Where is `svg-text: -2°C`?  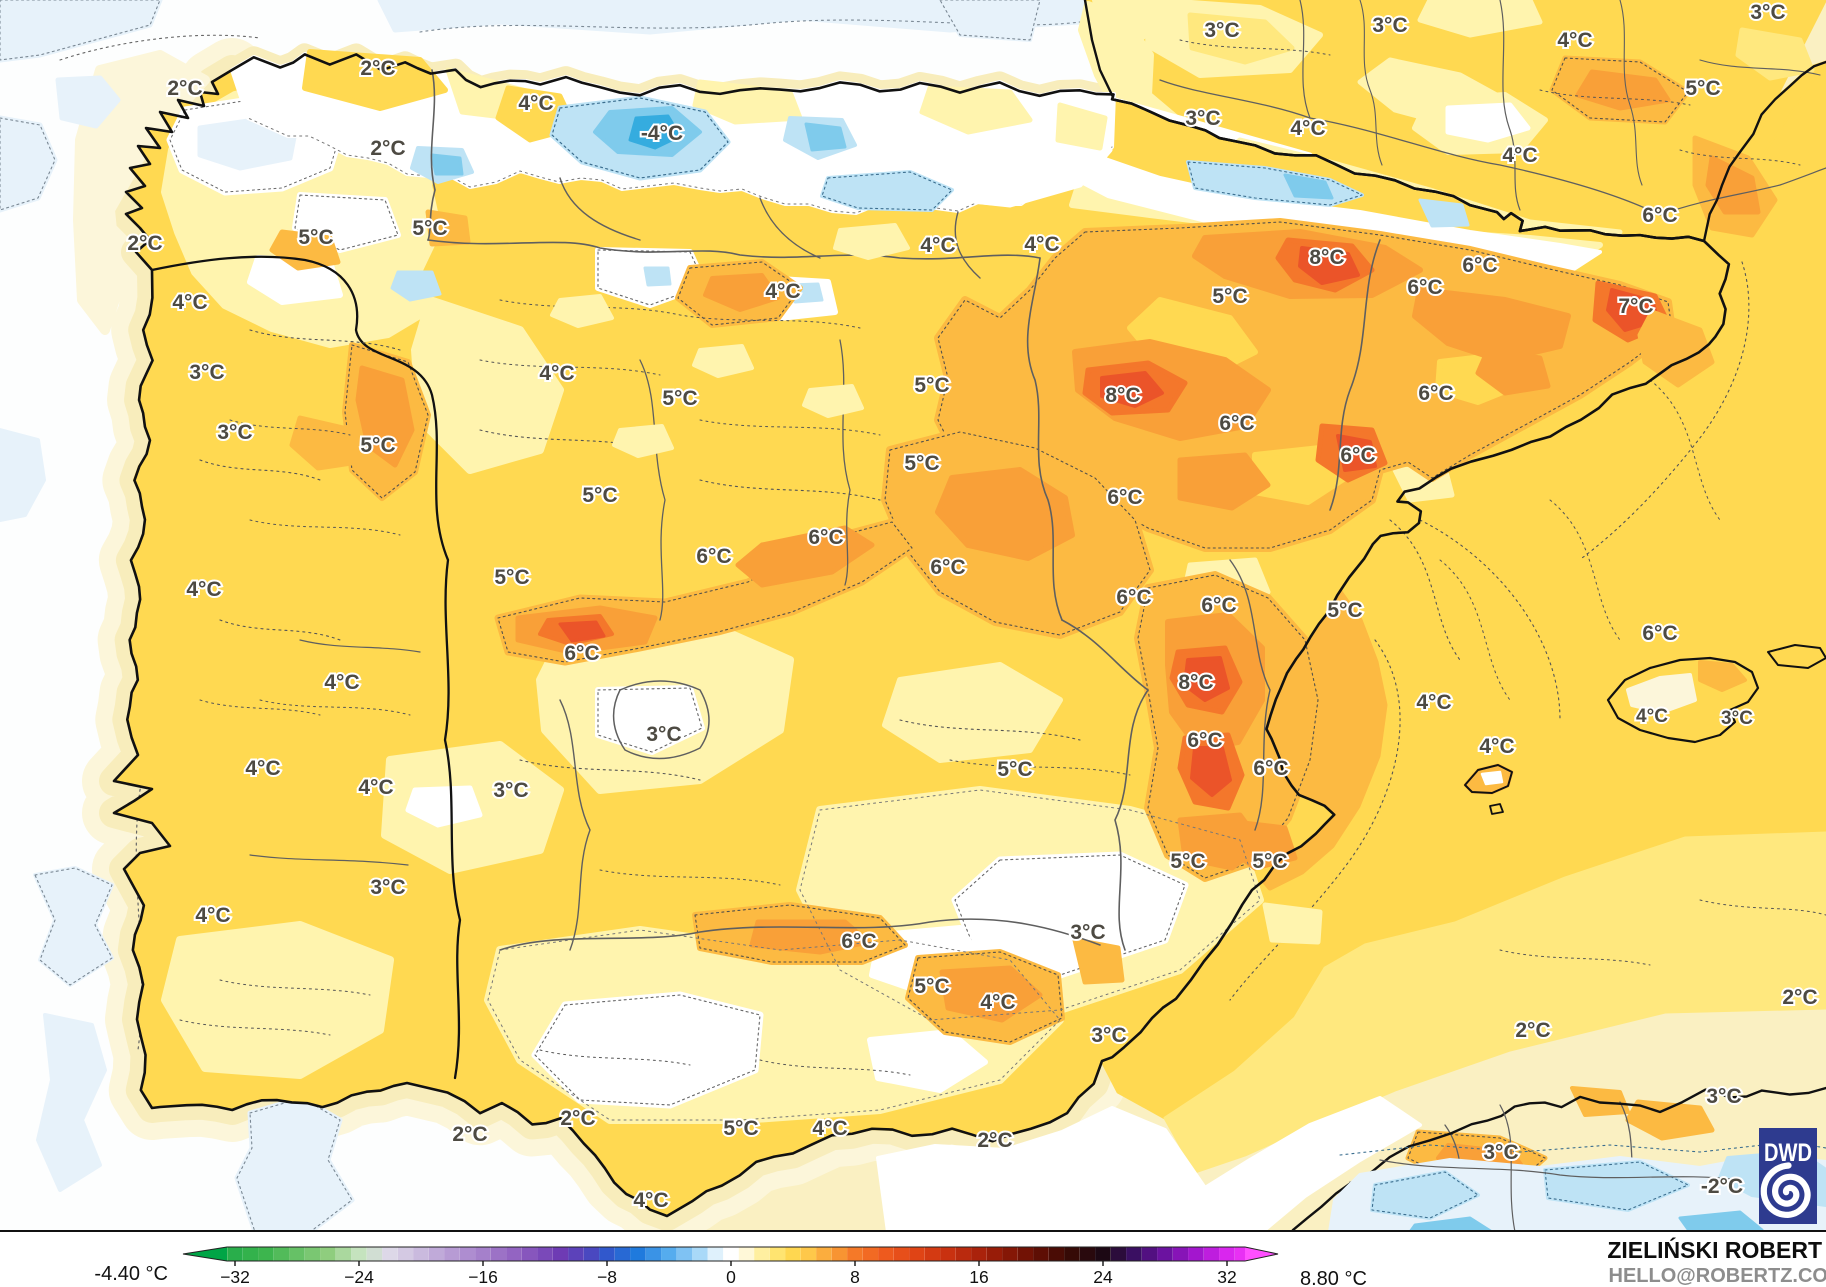
svg-text: -2°C is located at coordinates (1722, 1186).